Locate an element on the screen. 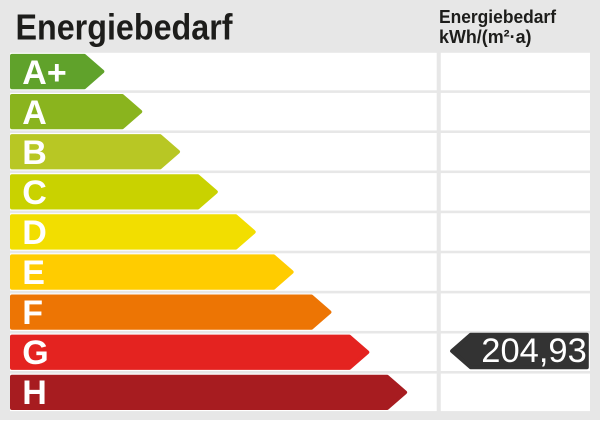  svg-text: B is located at coordinates (34, 153).